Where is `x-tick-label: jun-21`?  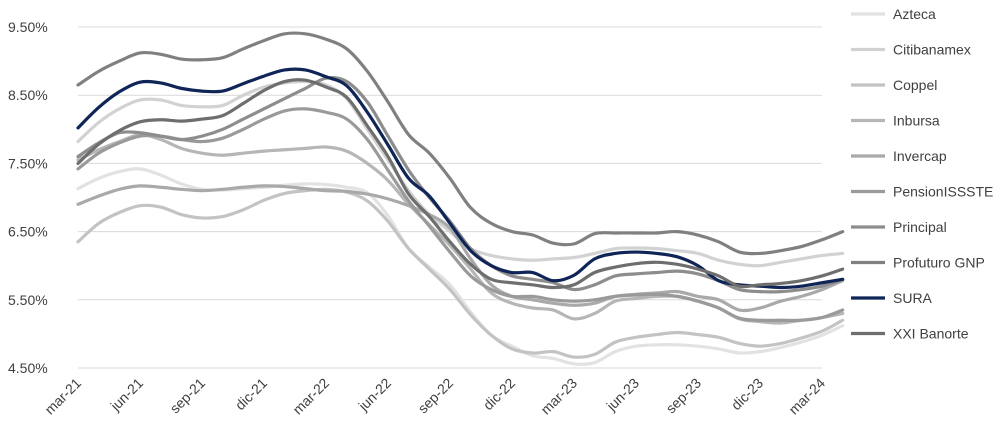 x-tick-label: jun-21 is located at coordinates (127, 395).